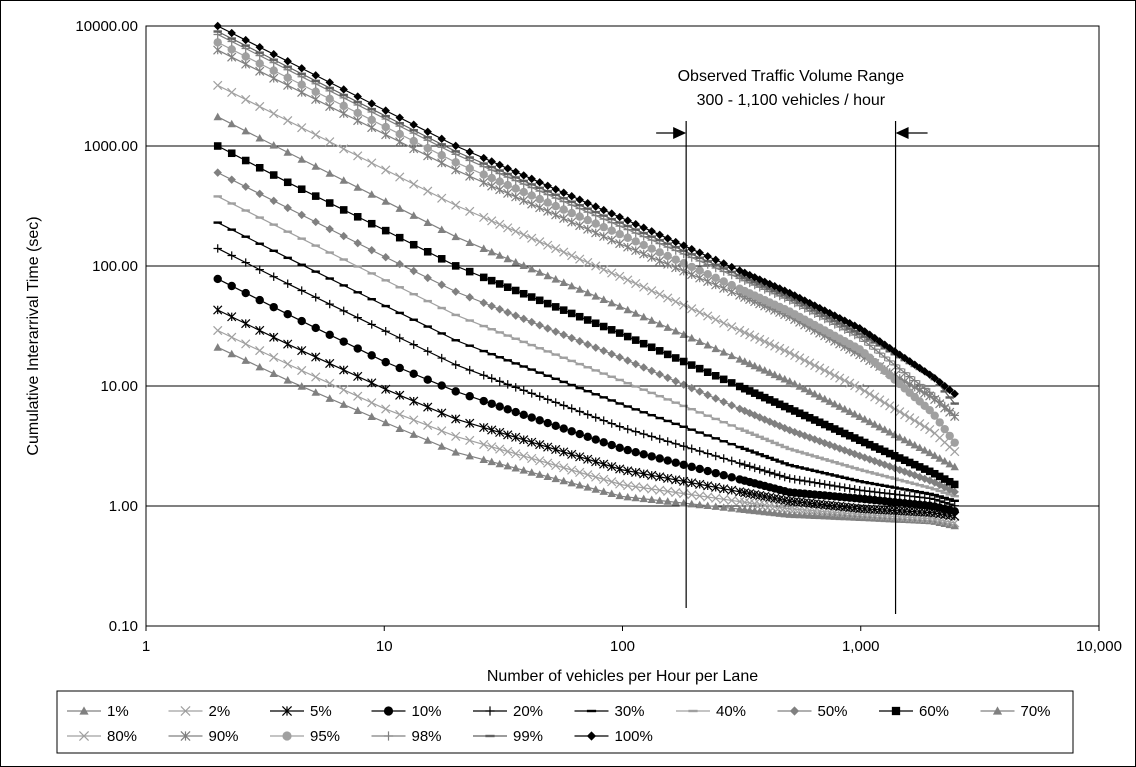 The height and width of the screenshot is (767, 1136). I want to click on legend-label: 60%, so click(934, 711).